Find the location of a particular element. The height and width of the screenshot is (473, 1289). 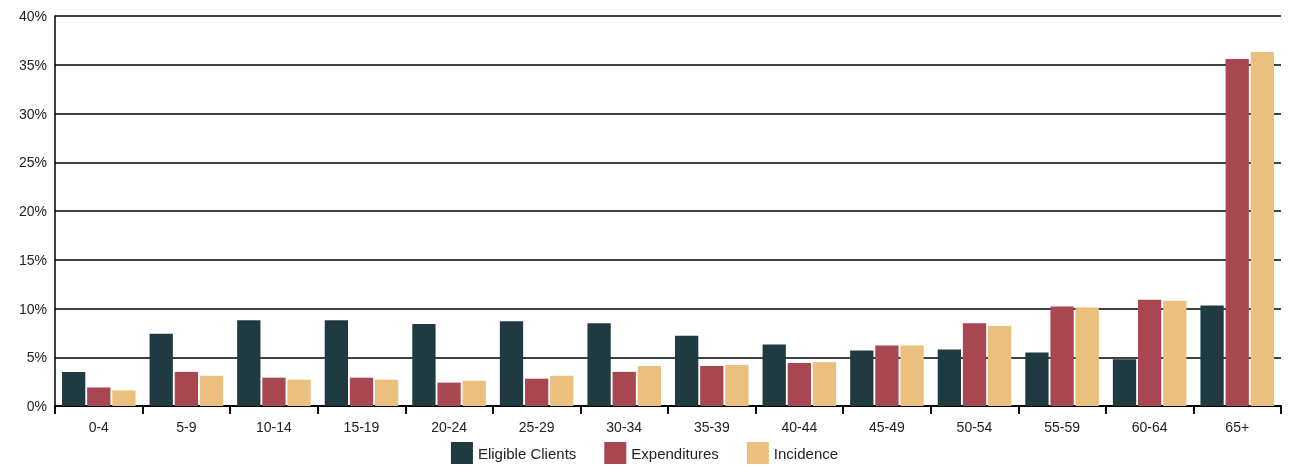

x-tick-label: 65+ is located at coordinates (1237, 427).